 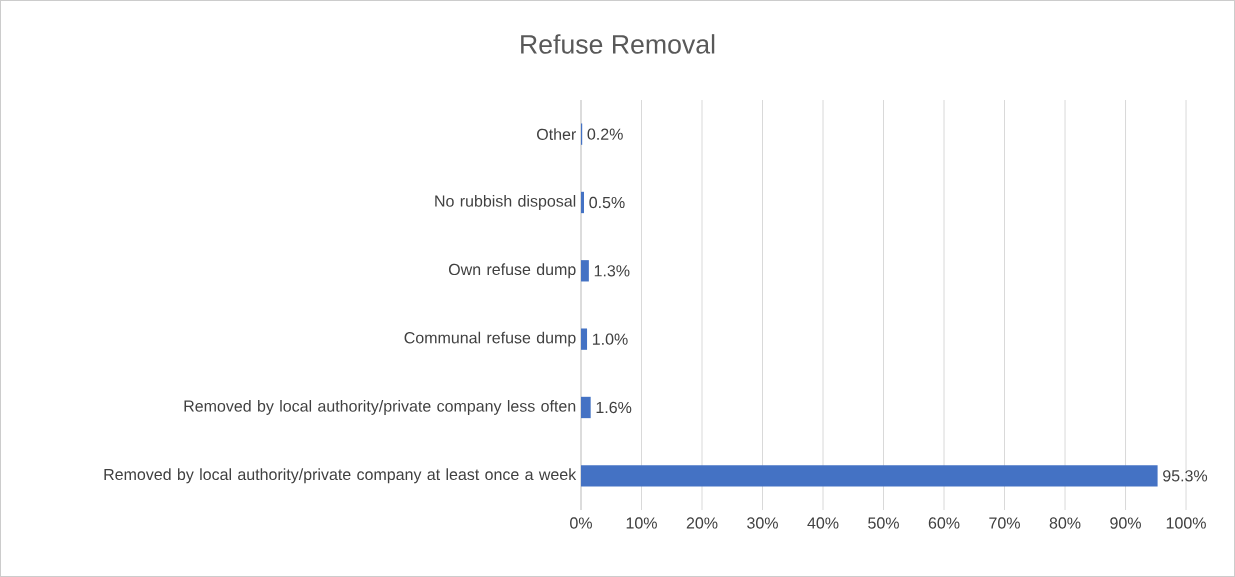 What do you see at coordinates (380, 407) in the screenshot?
I see `y-tick-label: Removed by local authority/private company less often` at bounding box center [380, 407].